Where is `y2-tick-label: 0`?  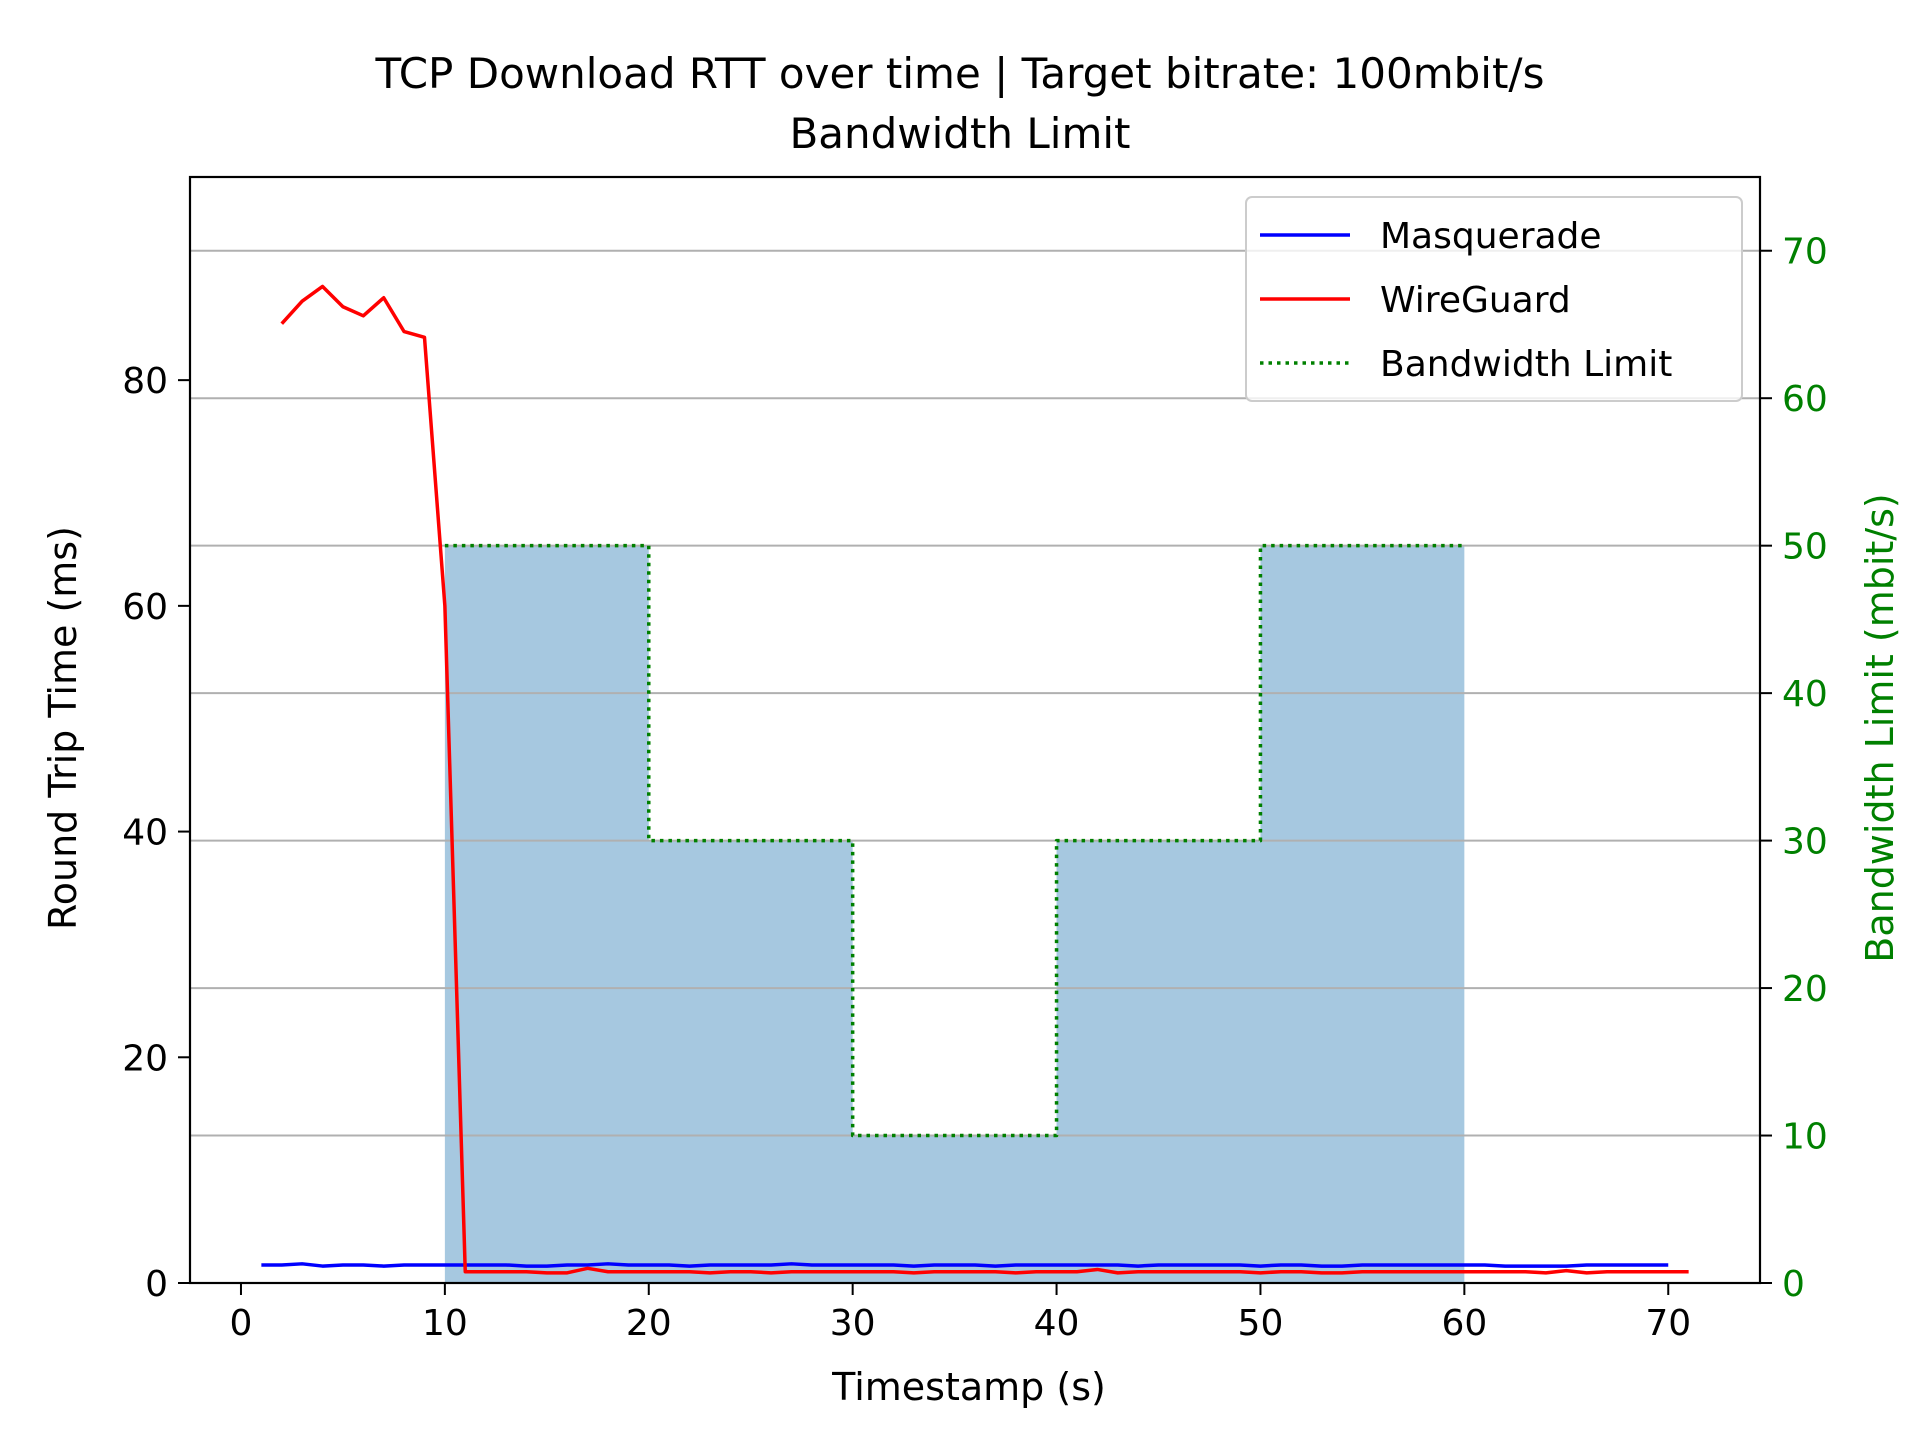
y2-tick-label: 0 is located at coordinates (1793, 1284).